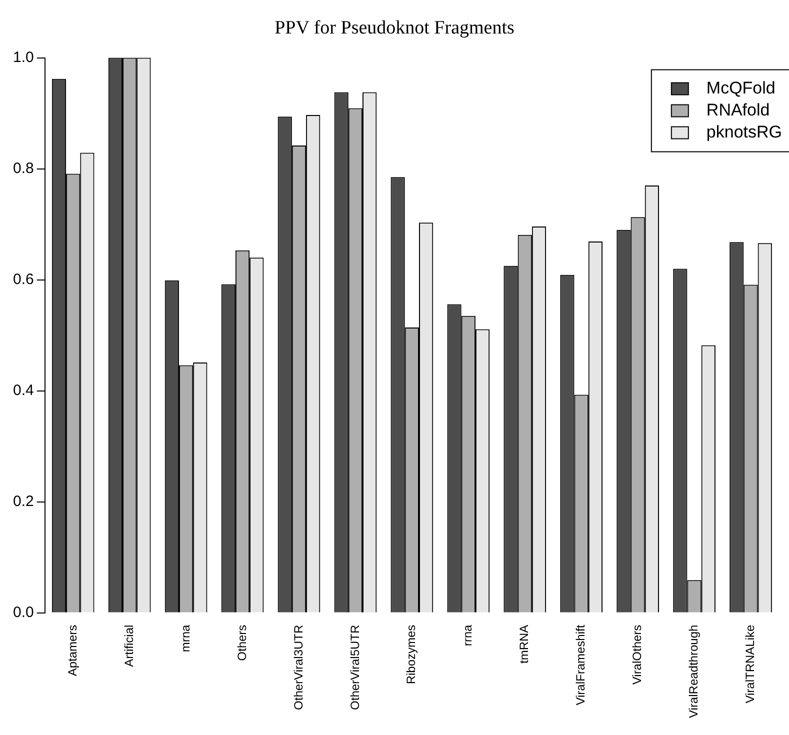 The width and height of the screenshot is (789, 735). I want to click on y-tick-label: 1.0, so click(23, 57).